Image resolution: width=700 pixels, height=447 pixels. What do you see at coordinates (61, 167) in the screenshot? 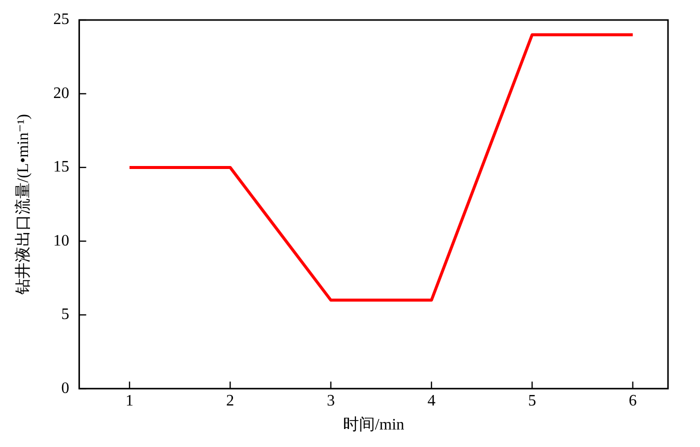
I see `y-tick-label: 15` at bounding box center [61, 167].